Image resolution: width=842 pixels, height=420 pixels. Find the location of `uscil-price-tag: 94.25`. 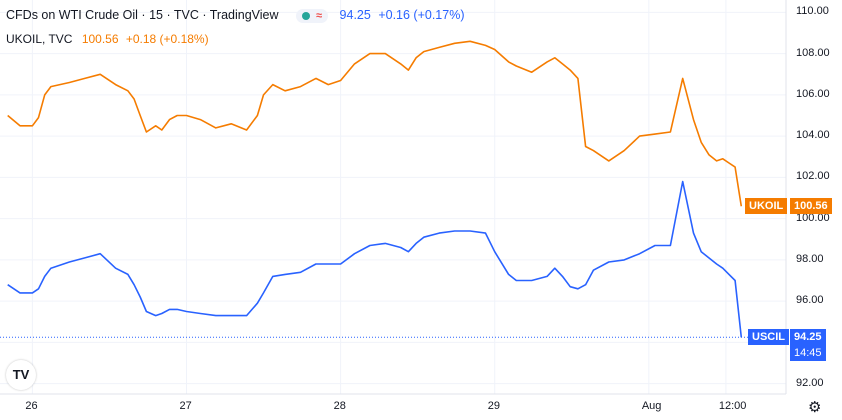

uscil-price-tag: 94.25 is located at coordinates (808, 337).